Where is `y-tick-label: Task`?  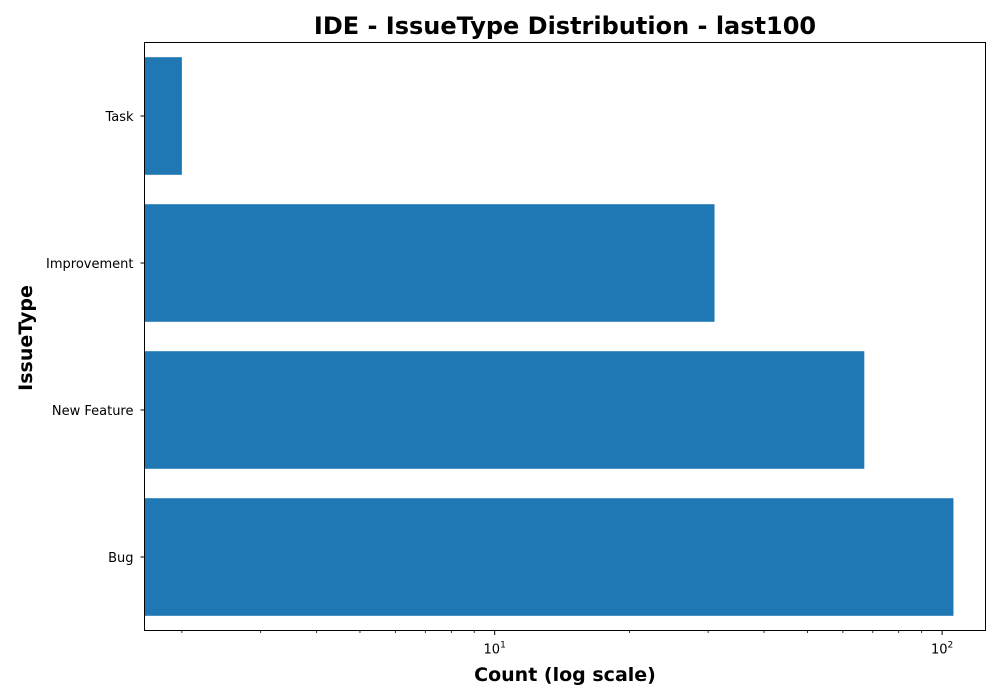
y-tick-label: Task is located at coordinates (119, 117).